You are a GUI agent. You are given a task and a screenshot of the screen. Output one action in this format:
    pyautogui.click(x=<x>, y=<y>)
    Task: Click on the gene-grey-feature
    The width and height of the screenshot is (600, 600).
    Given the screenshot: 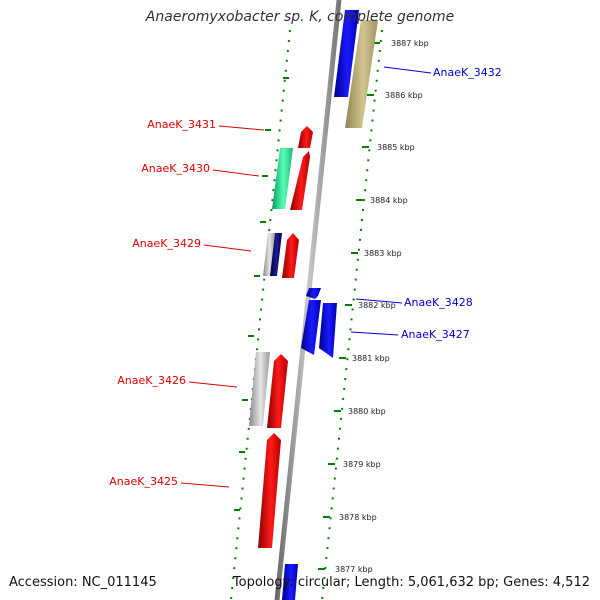 What is the action you would take?
    pyautogui.click(x=269, y=254)
    